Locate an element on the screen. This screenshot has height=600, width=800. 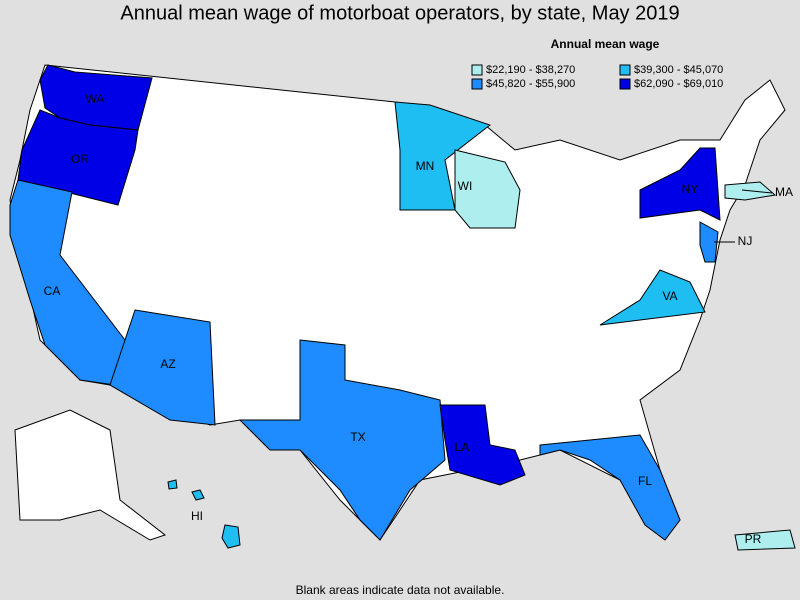
legend-label: $39,300 - $45,070 is located at coordinates (678, 70).